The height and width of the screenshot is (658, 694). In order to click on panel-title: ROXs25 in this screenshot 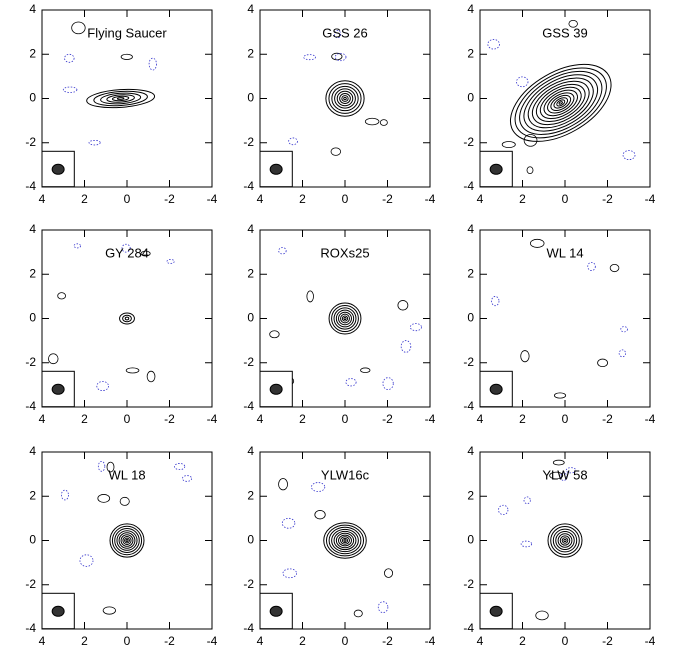, I will do `click(344, 252)`.